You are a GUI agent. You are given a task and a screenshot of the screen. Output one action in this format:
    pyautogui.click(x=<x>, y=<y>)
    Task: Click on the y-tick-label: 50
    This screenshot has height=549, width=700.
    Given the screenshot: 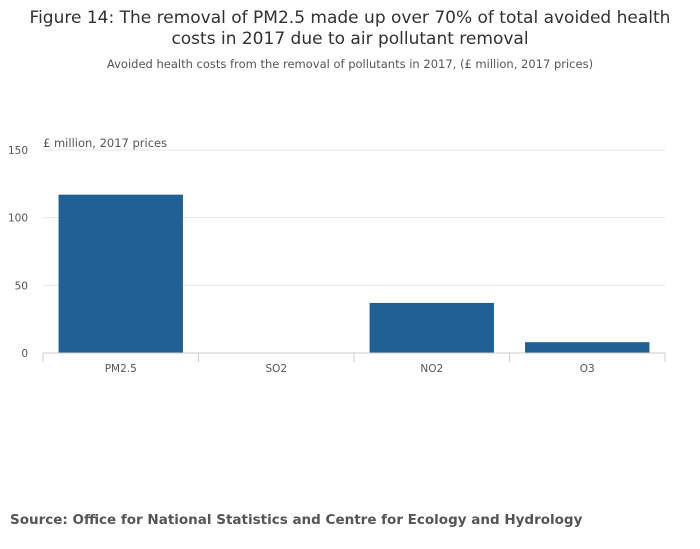 What is the action you would take?
    pyautogui.click(x=21, y=286)
    